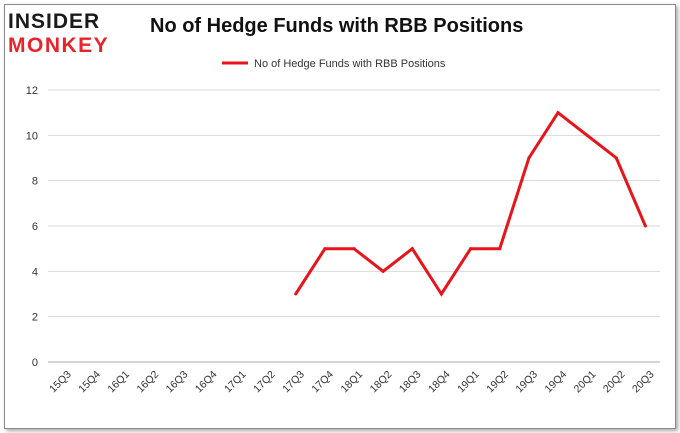 Image resolution: width=680 pixels, height=433 pixels. What do you see at coordinates (60, 381) in the screenshot?
I see `x-tick-label: 15Q3` at bounding box center [60, 381].